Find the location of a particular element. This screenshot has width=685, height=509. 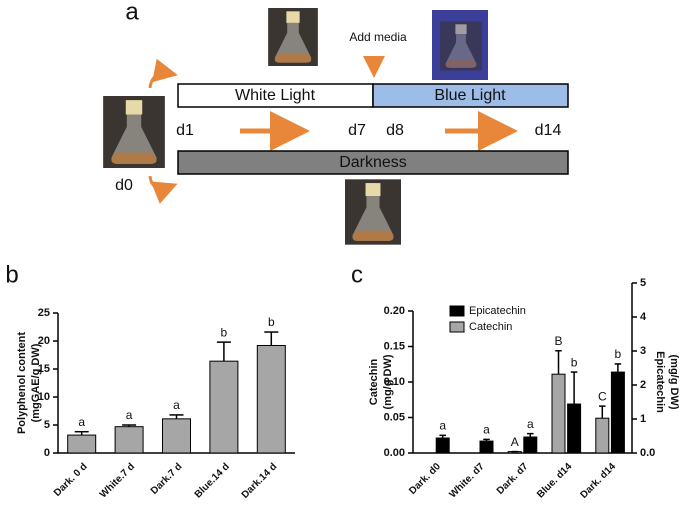

day-label: d0 is located at coordinates (124, 185).